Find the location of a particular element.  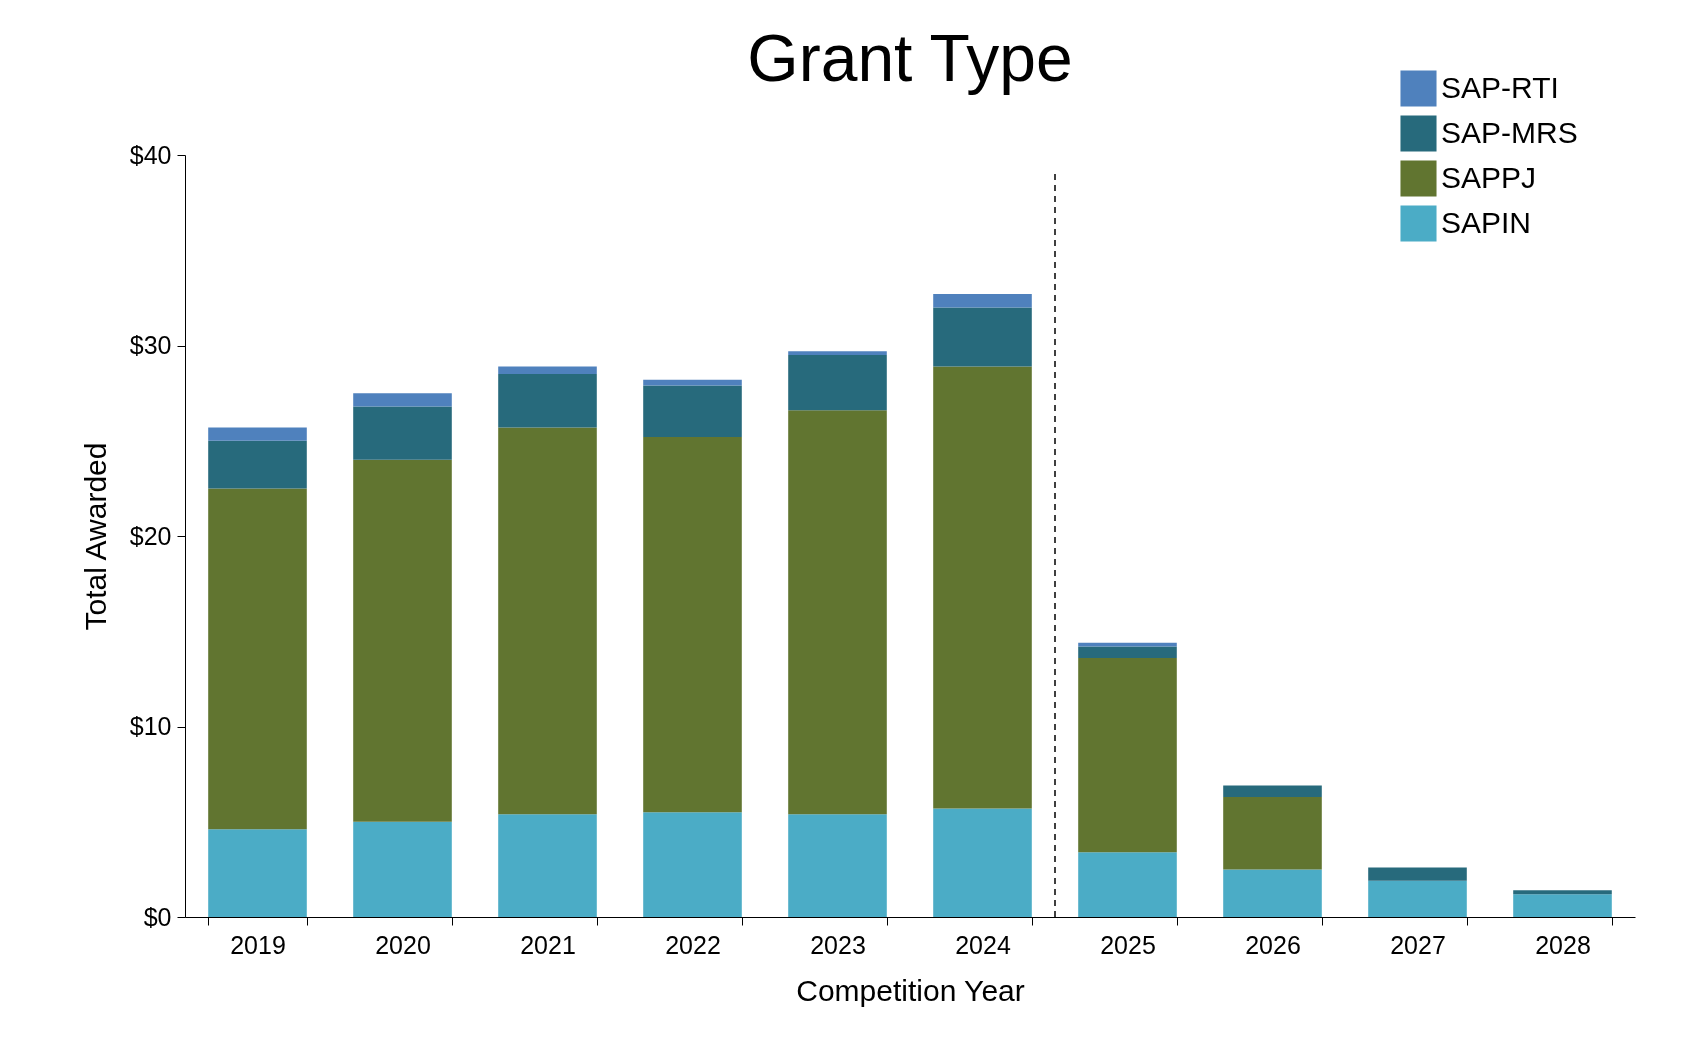

x-tick-label: 2019 is located at coordinates (258, 944).